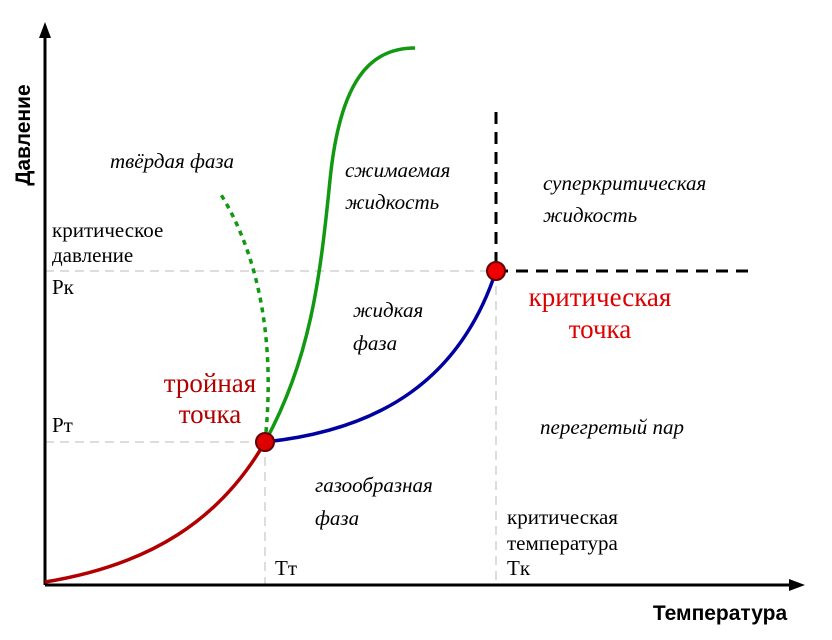 The width and height of the screenshot is (832, 640). What do you see at coordinates (381, 357) in the screenshot?
I see `vaporization-curve` at bounding box center [381, 357].